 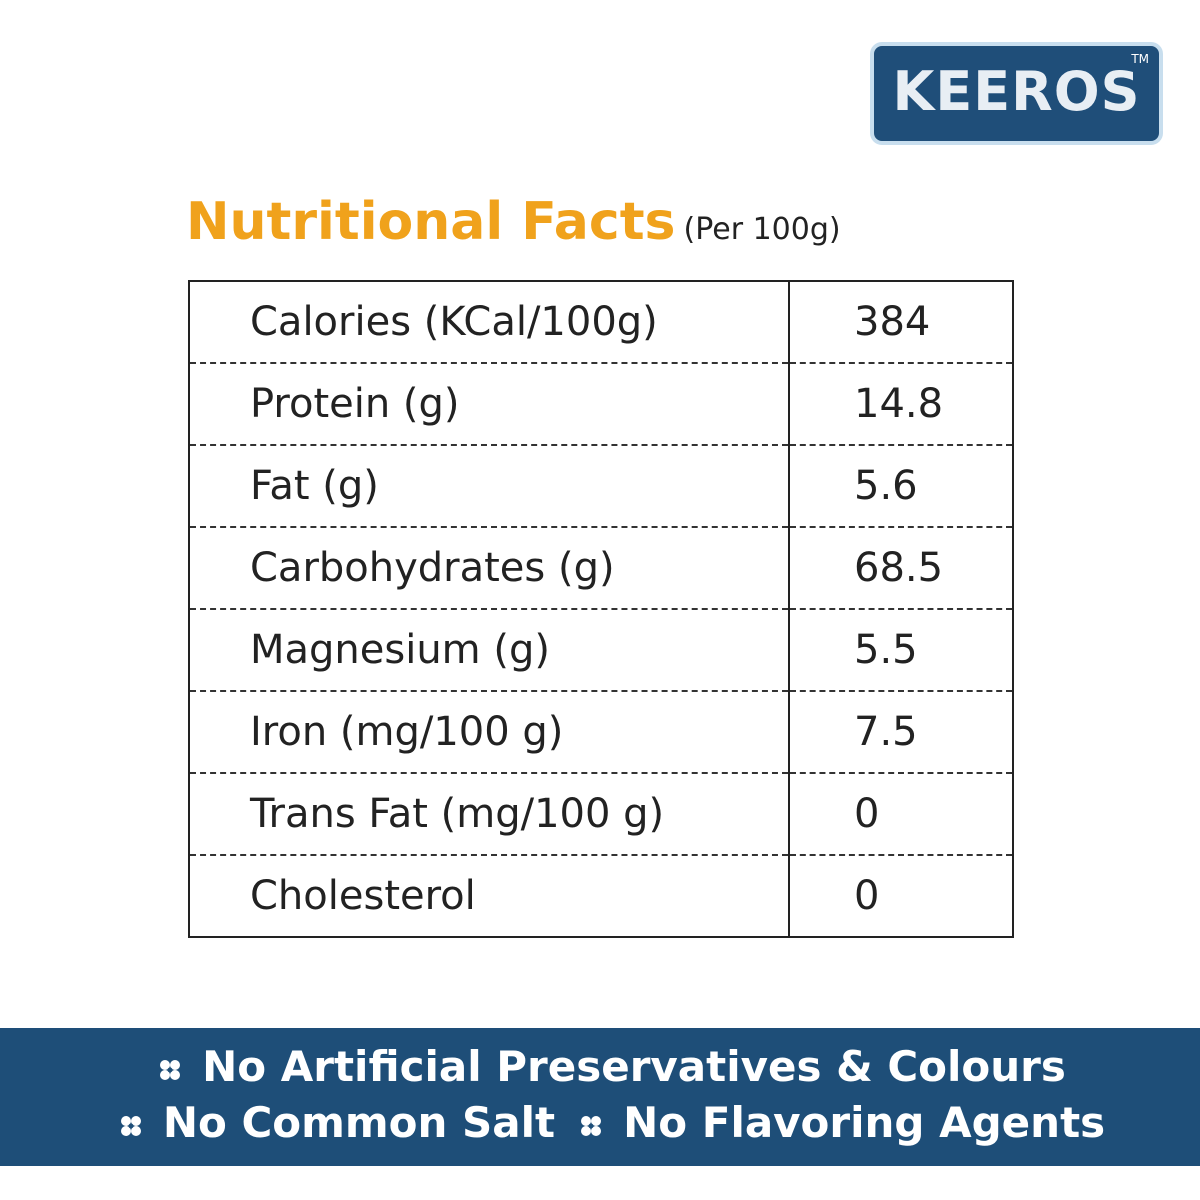 I want to click on nutrient-label: Trans Fat (mg/100 g), so click(x=489, y=814).